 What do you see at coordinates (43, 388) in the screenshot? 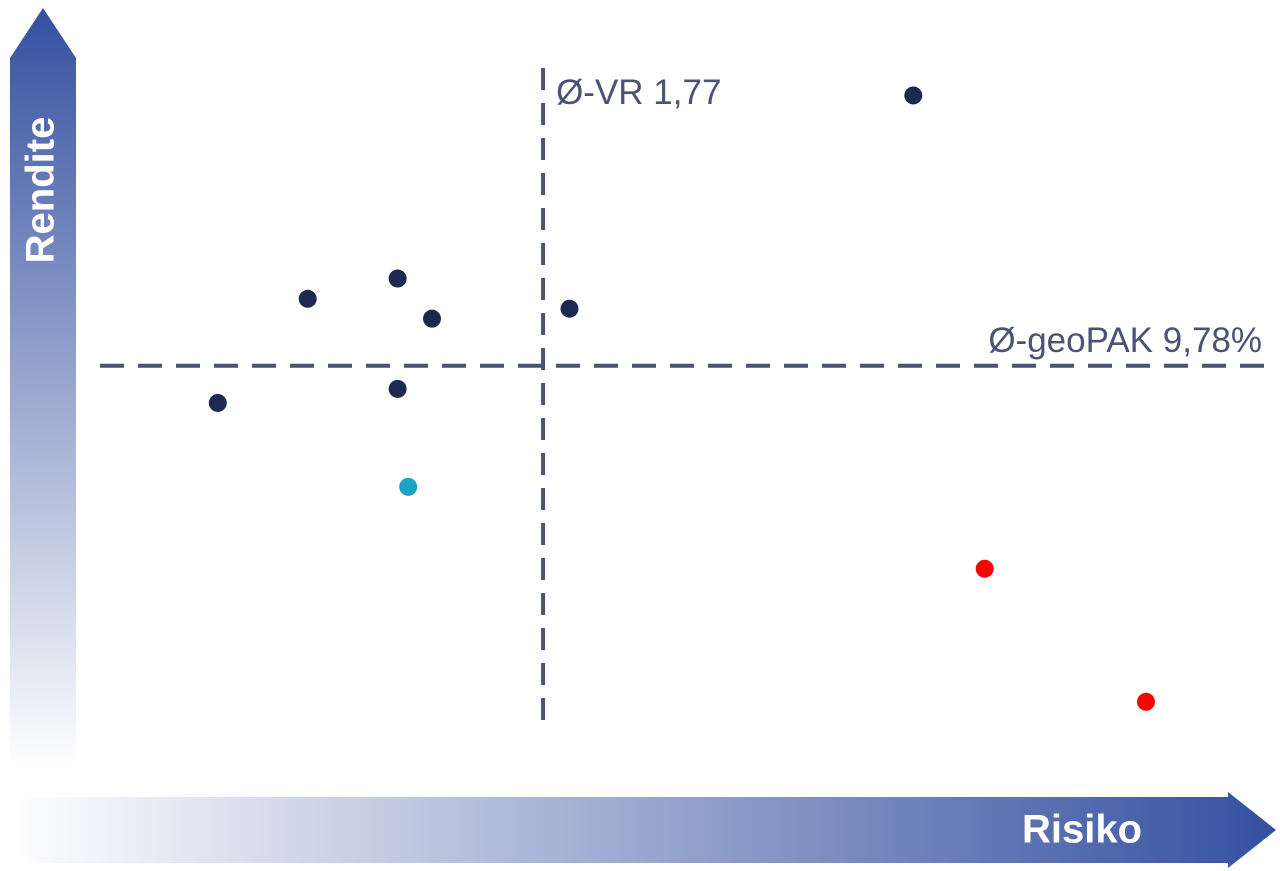
I see `y-axis-arrow` at bounding box center [43, 388].